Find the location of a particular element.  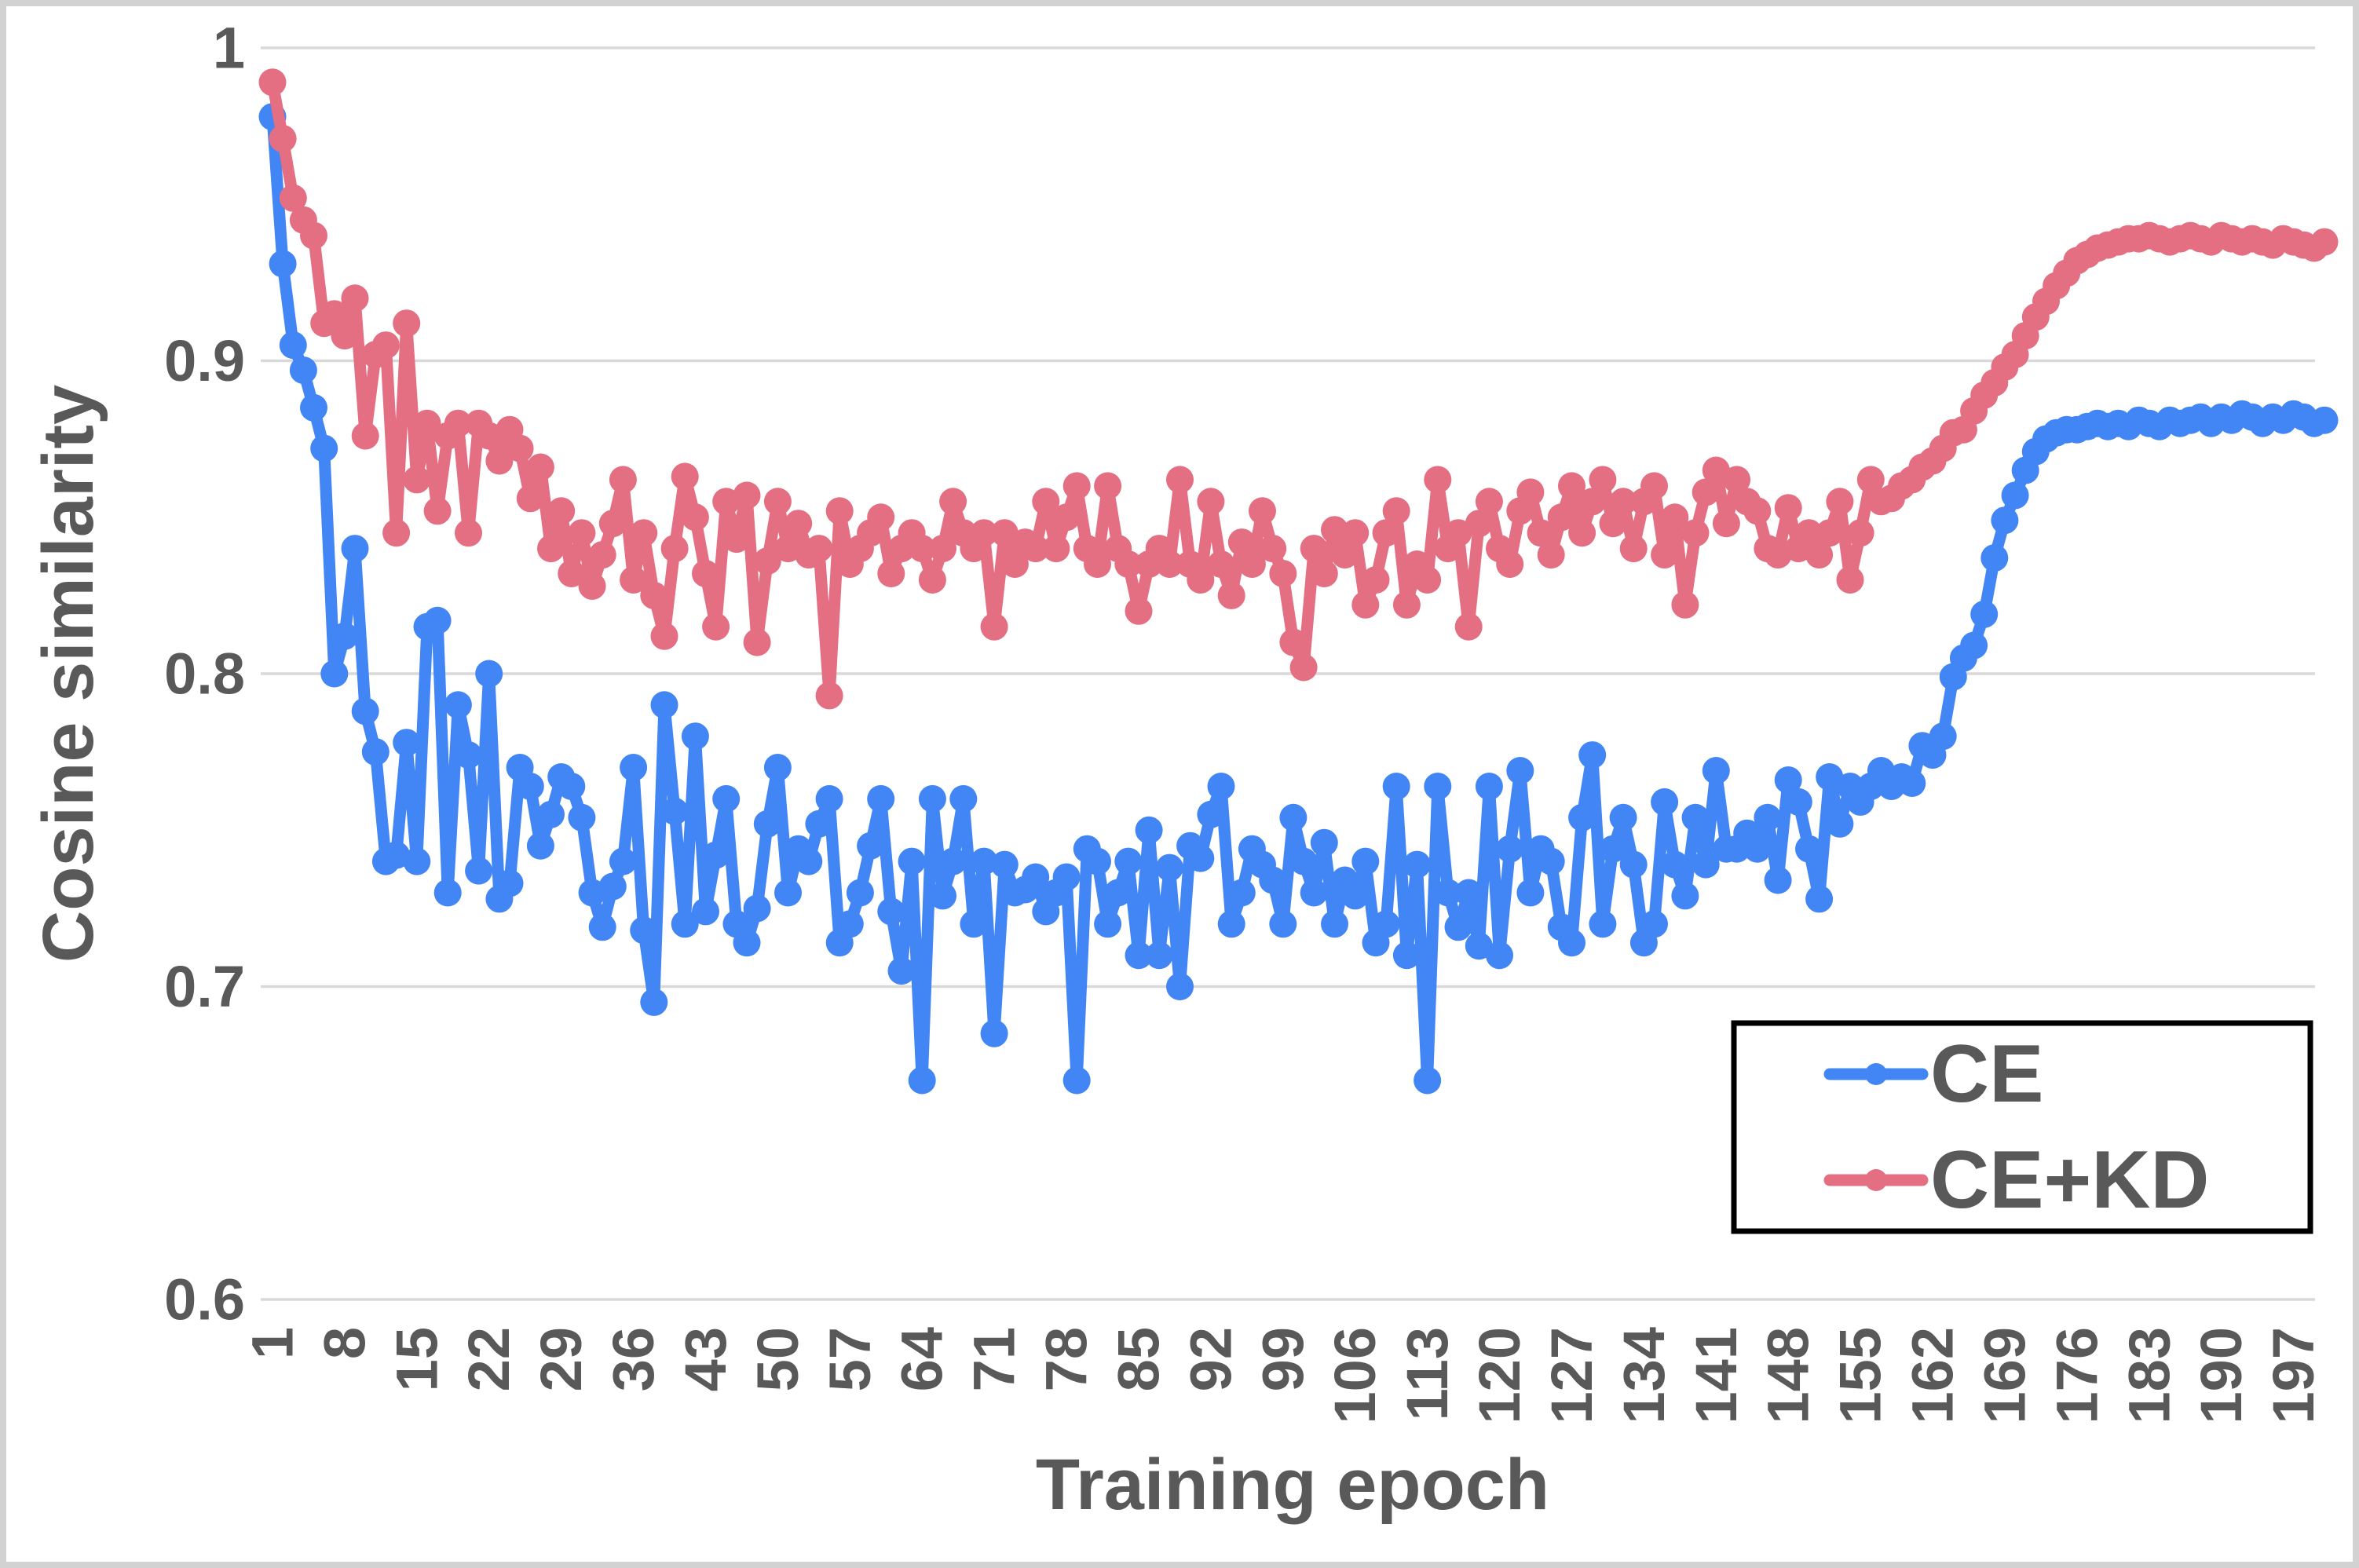

legend-label-ce-kd: CE+KD is located at coordinates (2069, 1180).